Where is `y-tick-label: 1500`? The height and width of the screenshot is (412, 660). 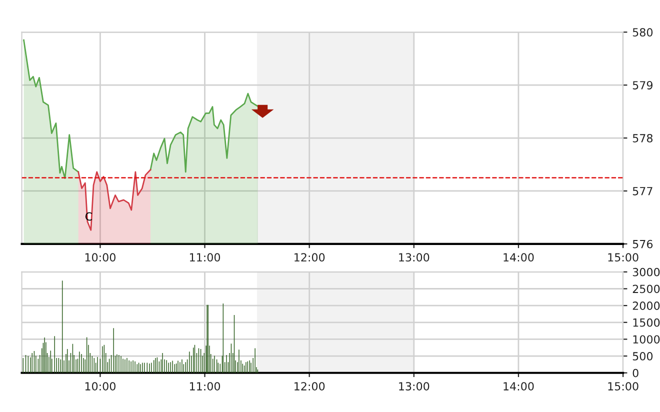
y-tick-label: 1500 is located at coordinates (646, 322).